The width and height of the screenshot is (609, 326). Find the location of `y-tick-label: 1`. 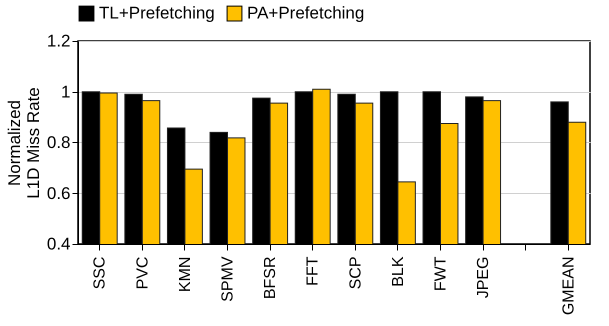

y-tick-label: 1 is located at coordinates (65, 92).